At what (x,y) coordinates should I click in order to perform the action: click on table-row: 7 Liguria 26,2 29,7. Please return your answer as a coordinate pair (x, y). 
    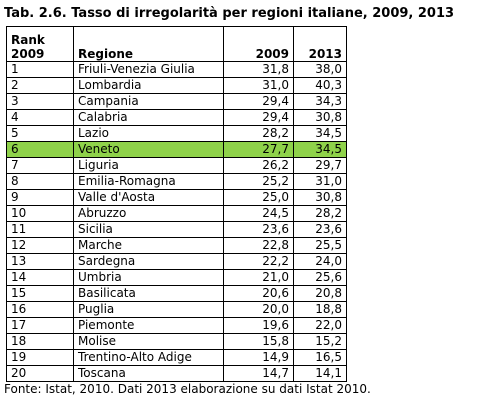
    Looking at the image, I should click on (176, 165).